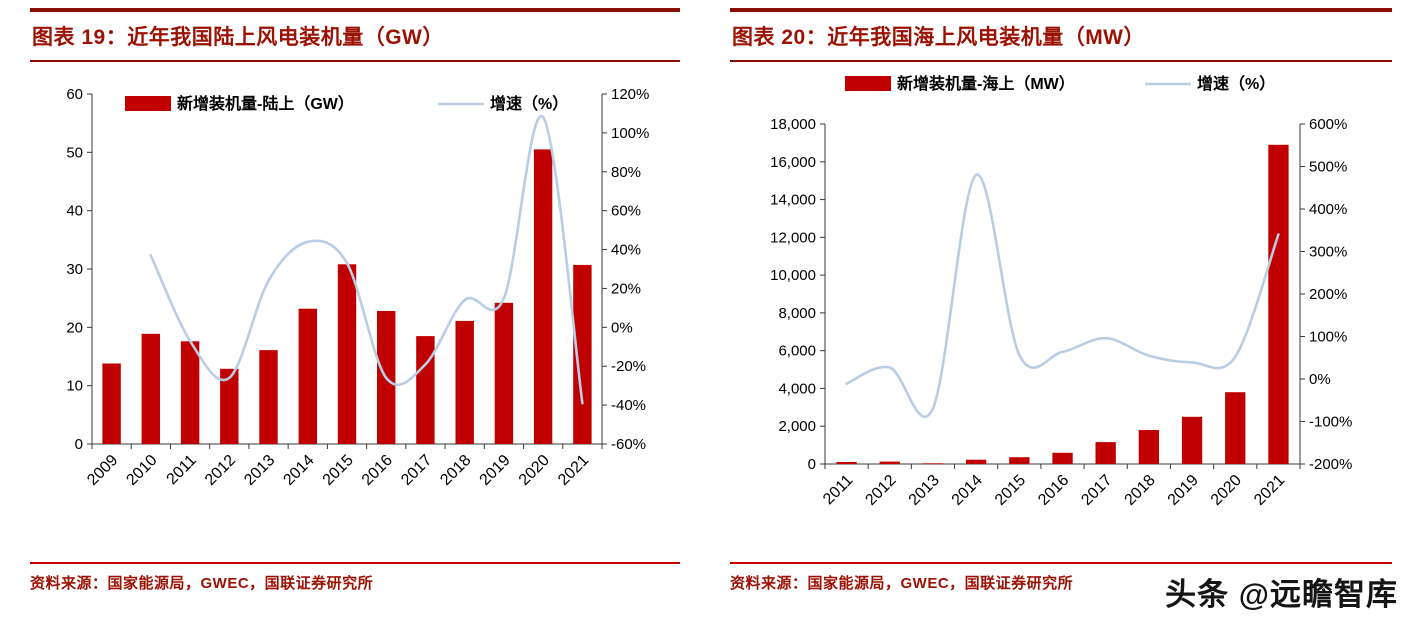  What do you see at coordinates (1328, 294) in the screenshot?
I see `right-axis-label: 200%` at bounding box center [1328, 294].